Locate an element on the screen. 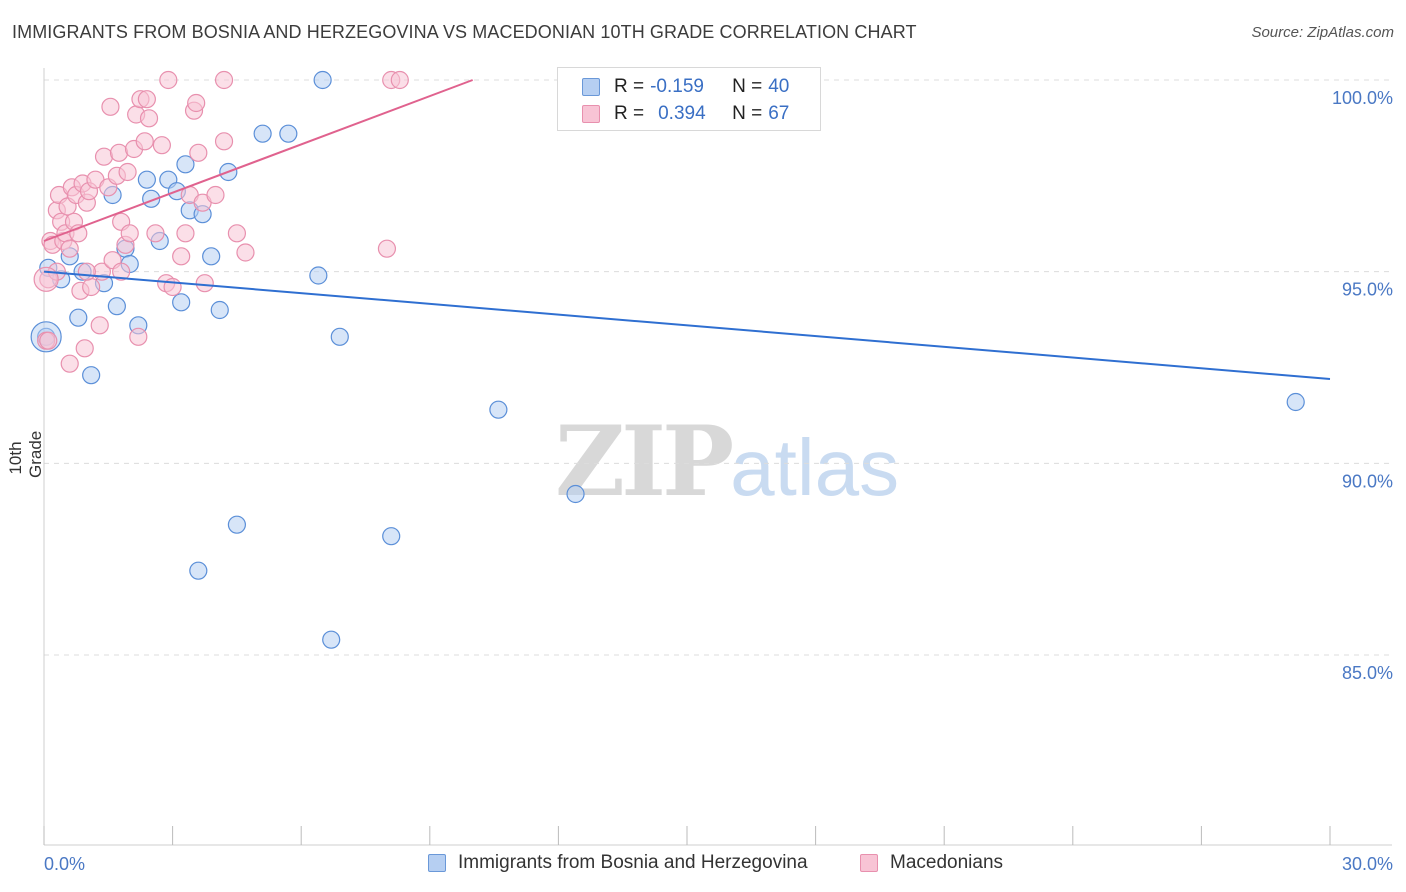 The width and height of the screenshot is (1406, 892). legend-swatch-bosnia is located at coordinates (437, 863).